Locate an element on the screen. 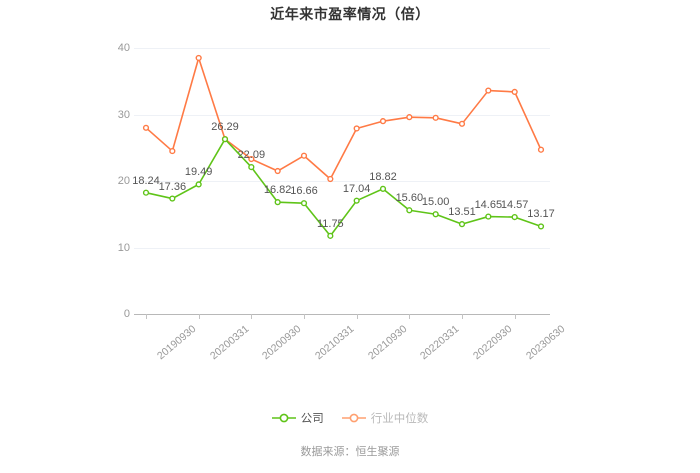 This screenshot has height=473, width=700. legend-item-label: 公司 is located at coordinates (312, 419).